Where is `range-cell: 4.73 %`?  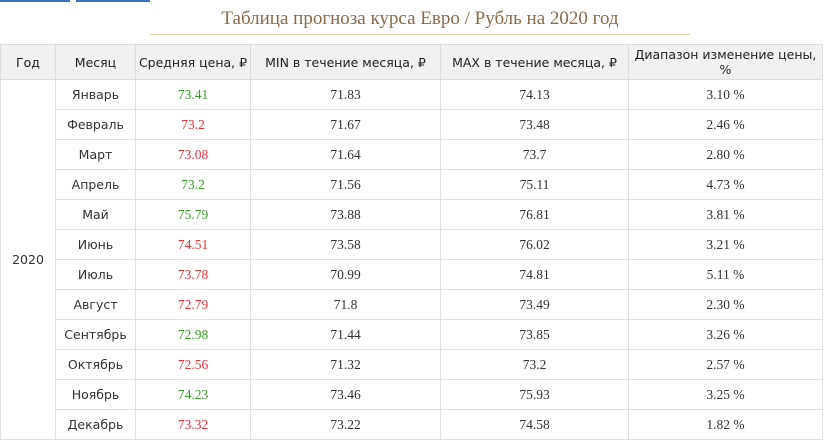
range-cell: 4.73 % is located at coordinates (725, 184).